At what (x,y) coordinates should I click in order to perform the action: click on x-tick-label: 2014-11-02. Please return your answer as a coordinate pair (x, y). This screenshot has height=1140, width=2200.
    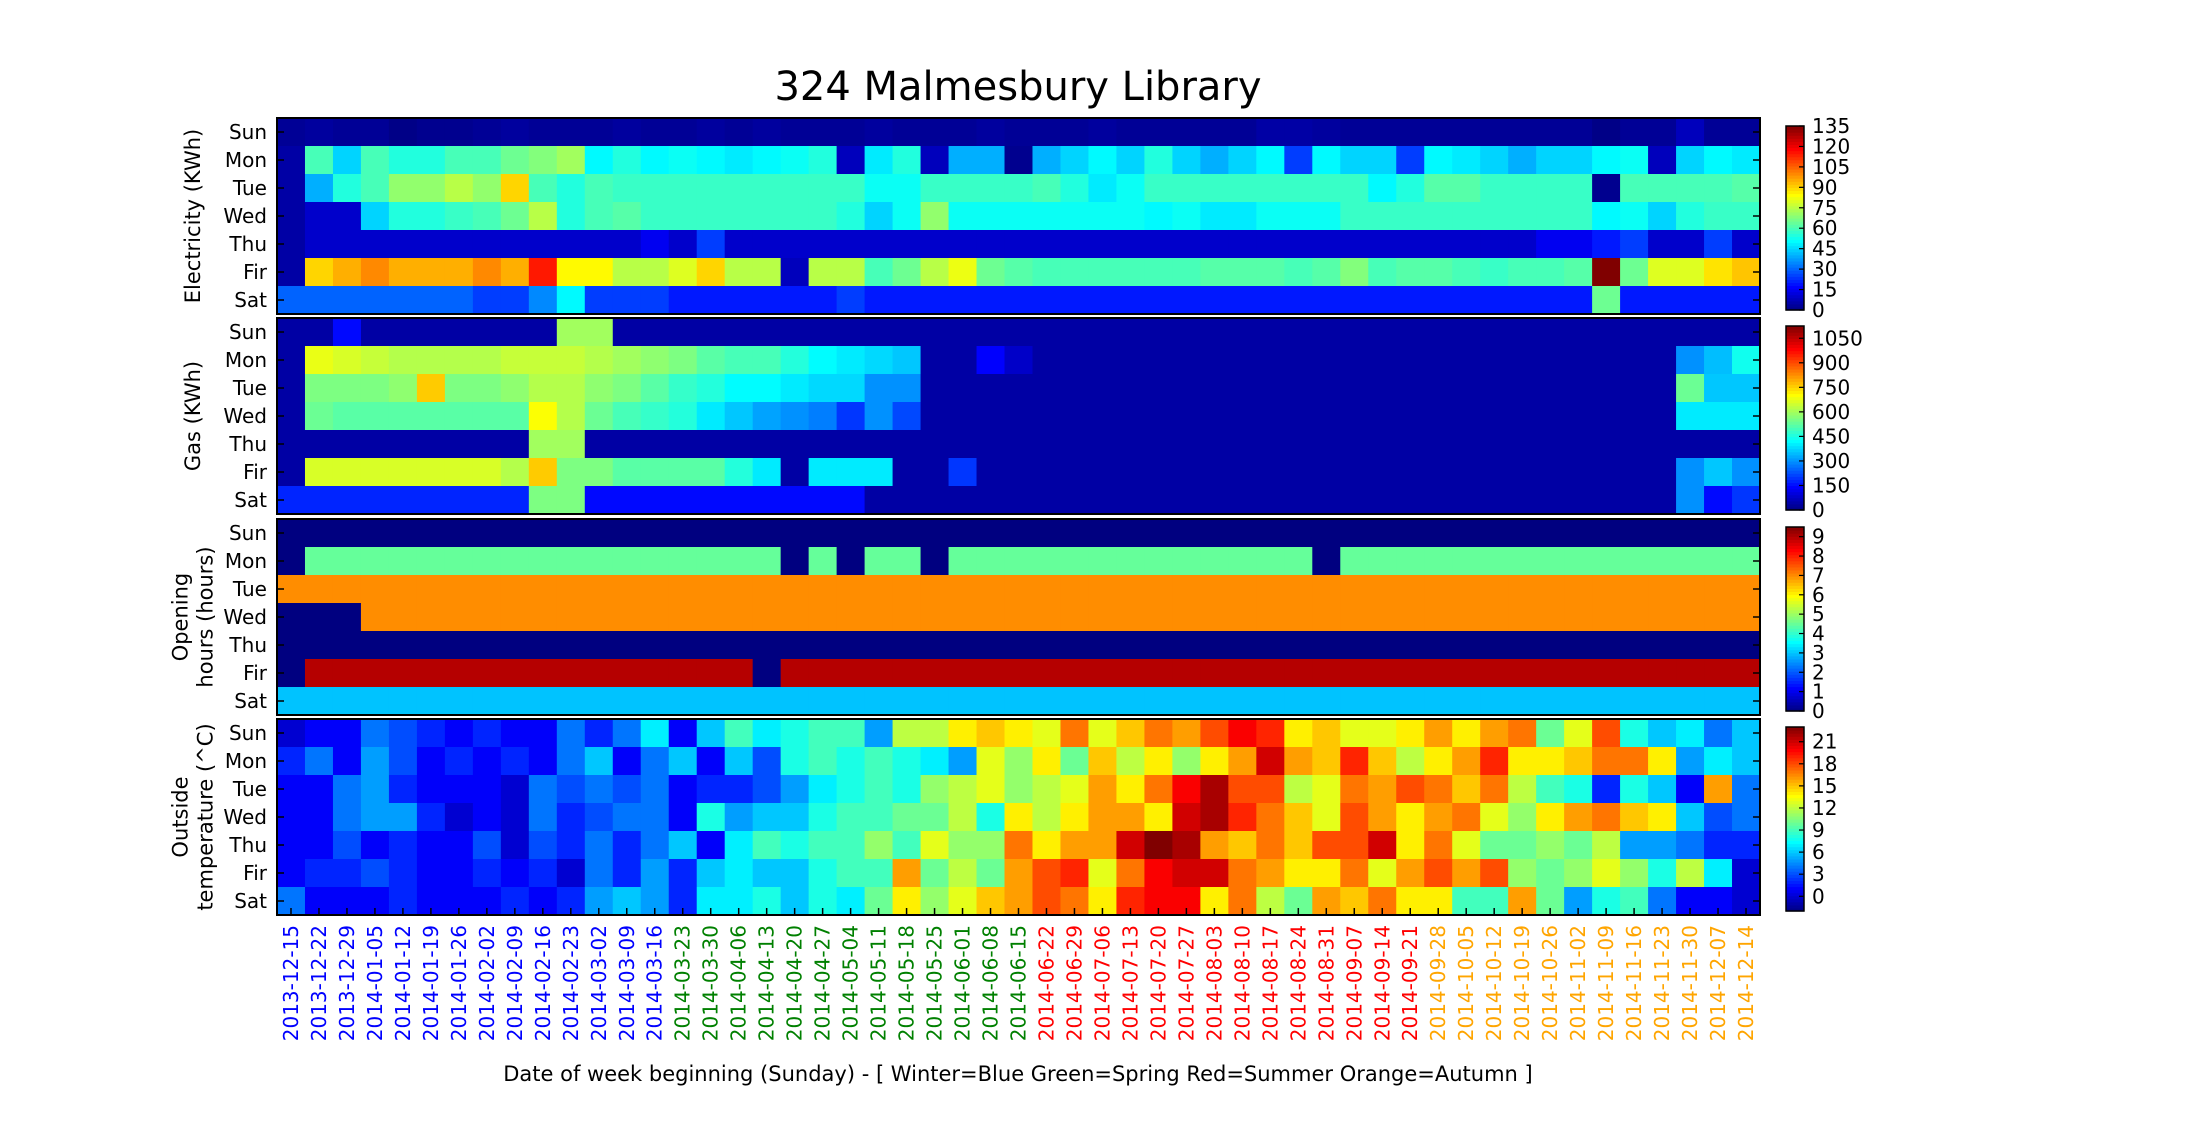
    Looking at the image, I should click on (1578, 983).